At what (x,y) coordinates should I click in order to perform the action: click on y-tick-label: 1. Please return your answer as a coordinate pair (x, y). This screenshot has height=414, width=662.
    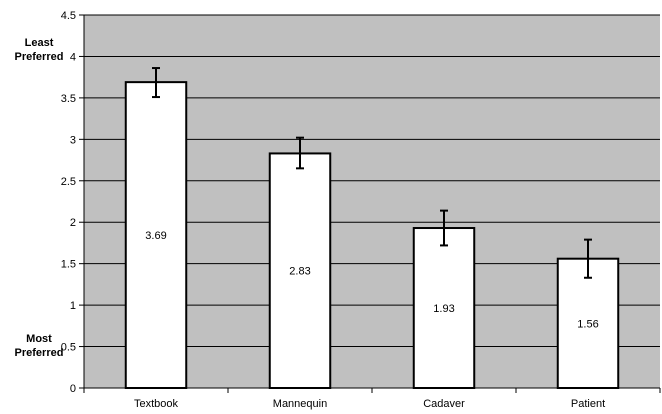
    Looking at the image, I should click on (73, 306).